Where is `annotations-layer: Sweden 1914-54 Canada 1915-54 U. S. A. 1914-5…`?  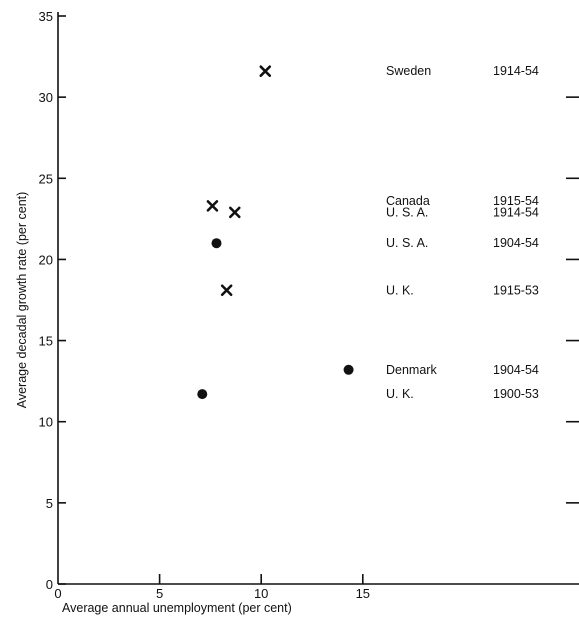
annotations-layer: Sweden 1914-54 Canada 1915-54 U. S. A. 1914-5… is located at coordinates (462, 232).